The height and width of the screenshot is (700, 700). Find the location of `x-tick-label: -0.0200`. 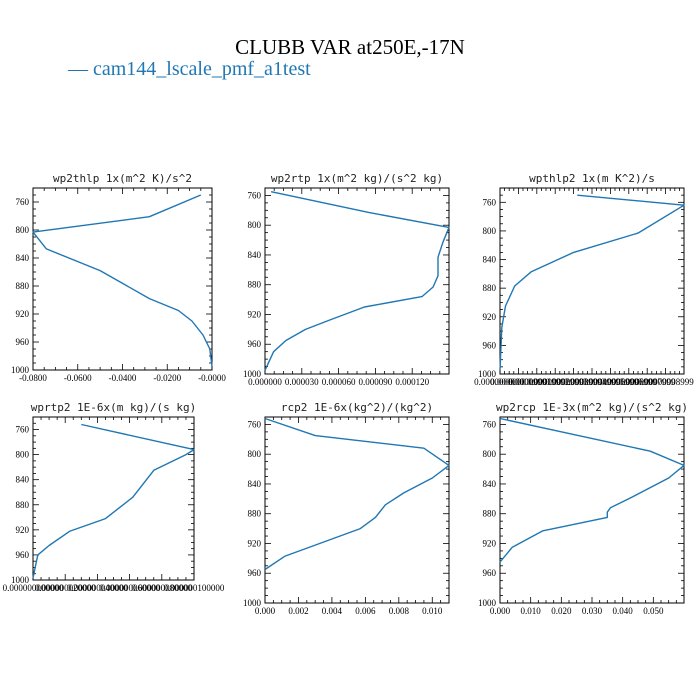

x-tick-label: -0.0200 is located at coordinates (167, 378).